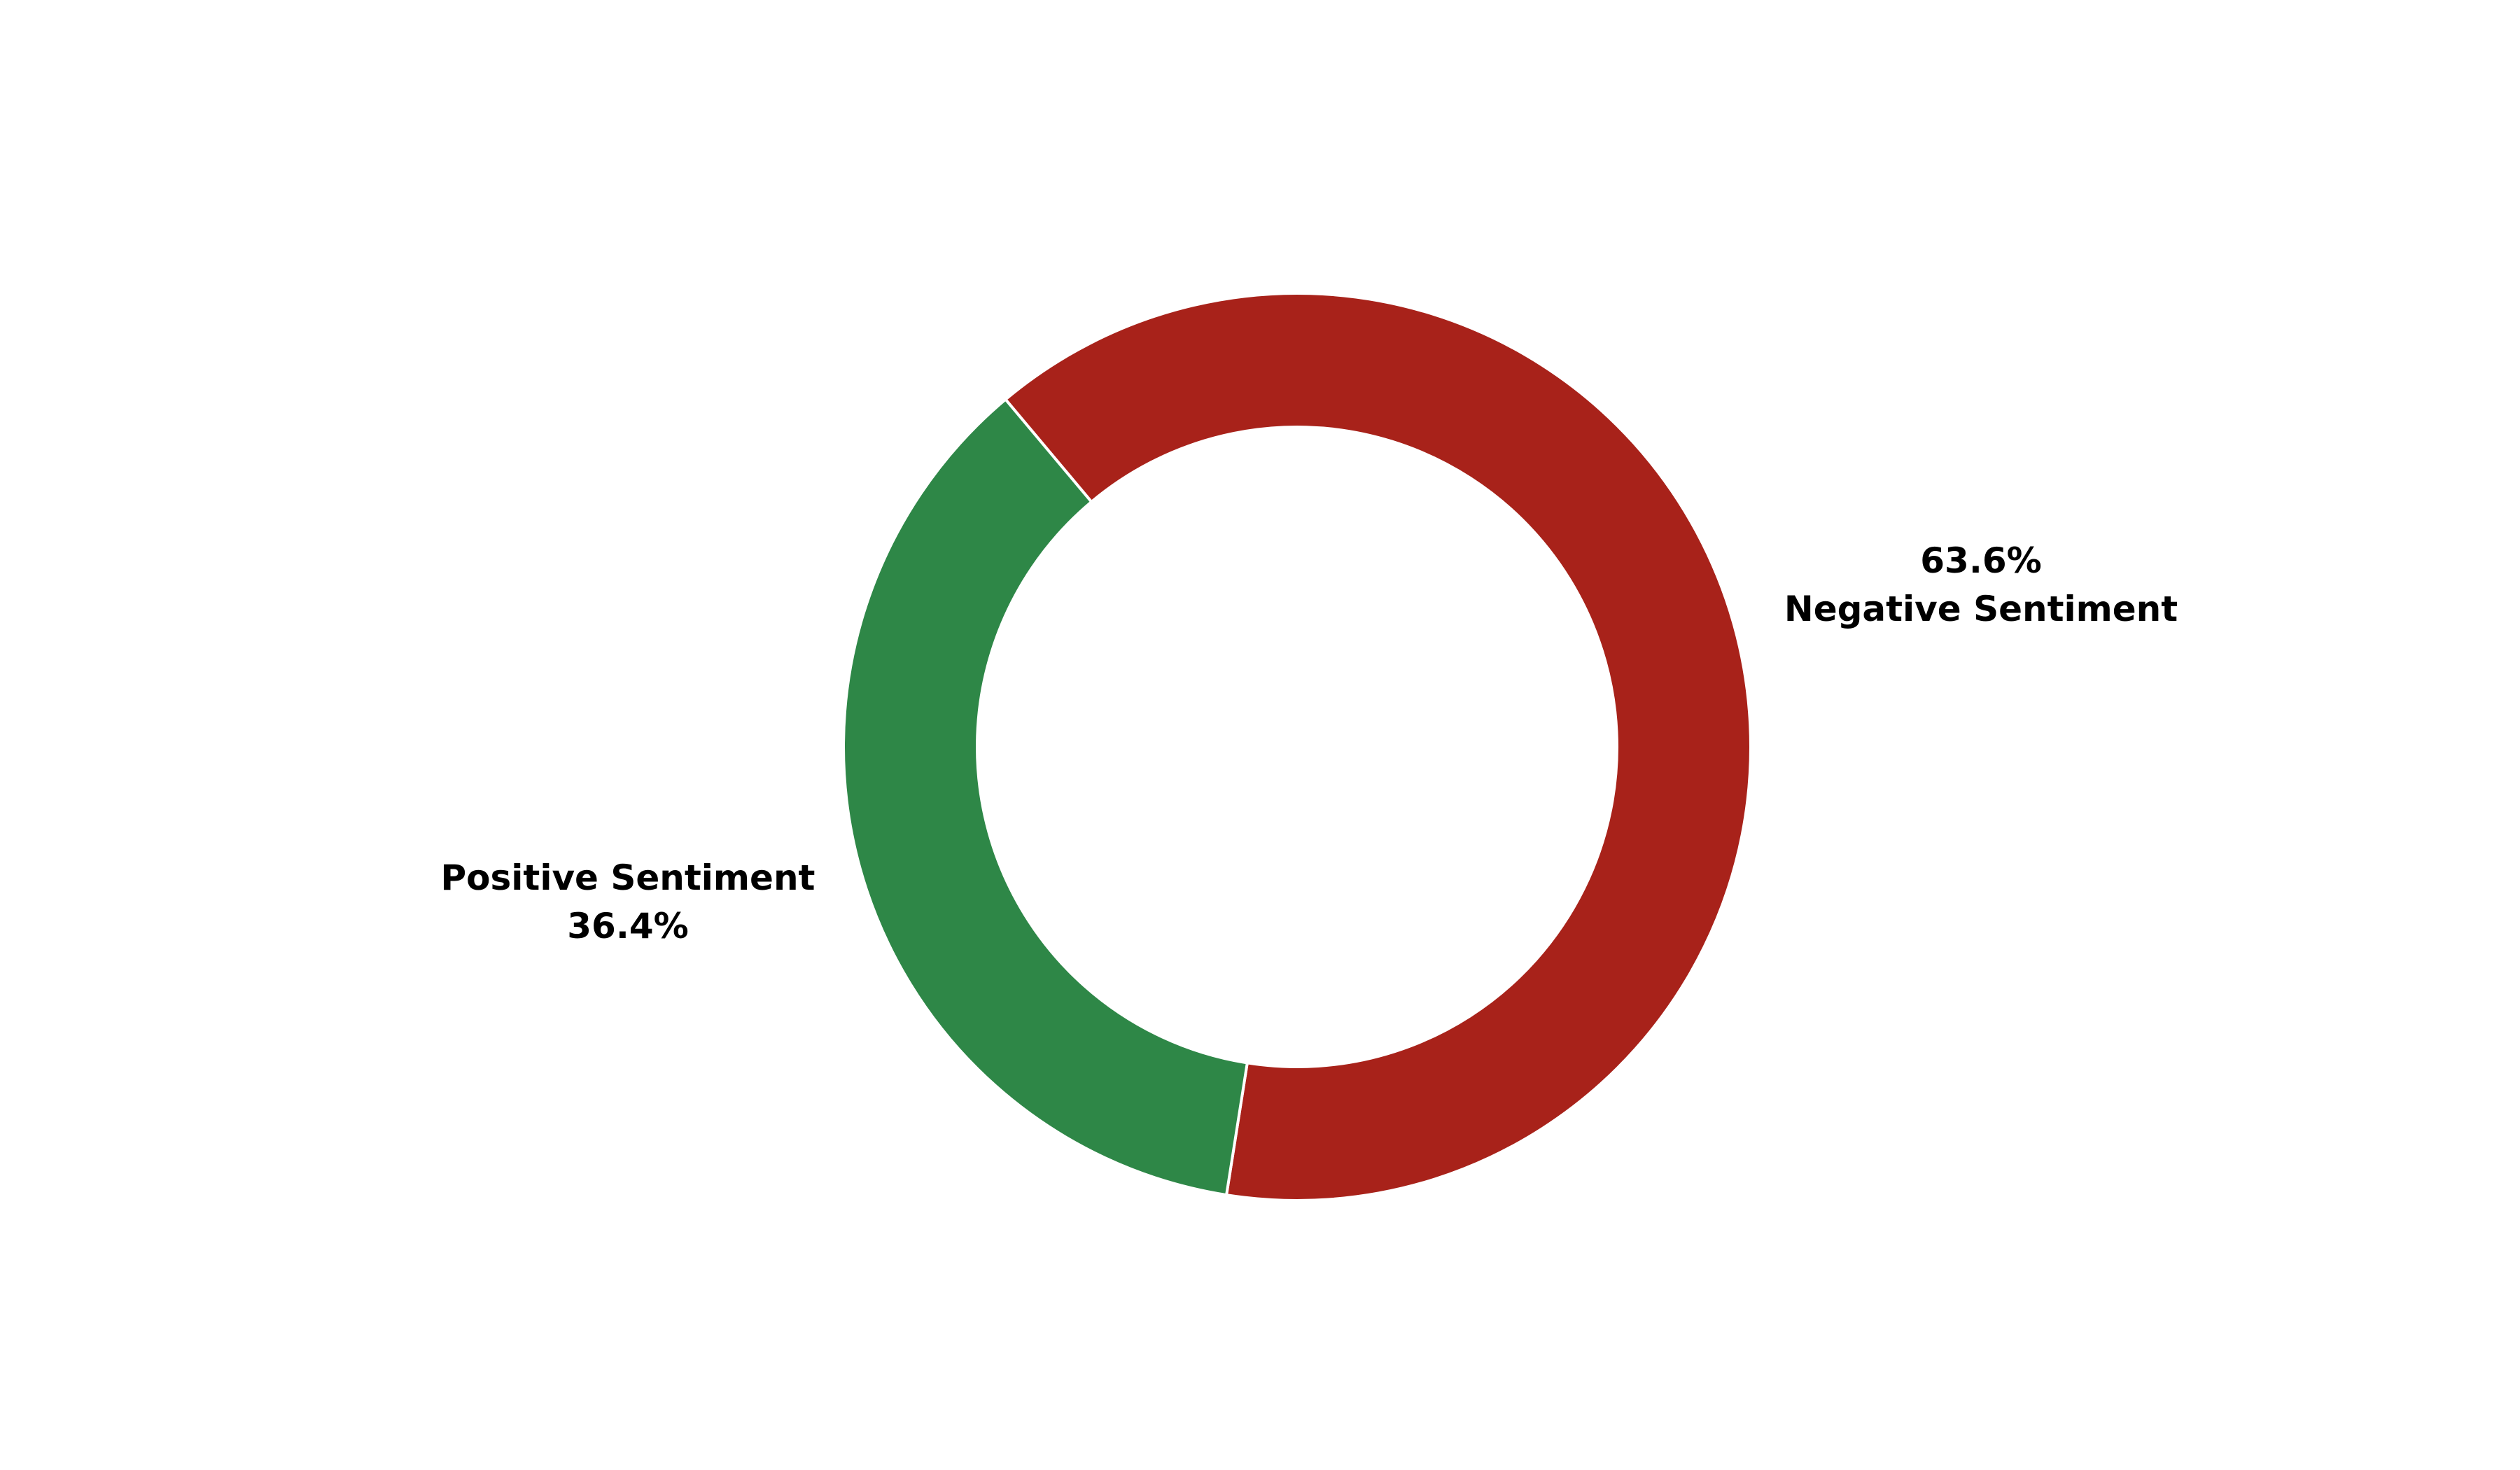  I want to click on negative-percent-label: 63.6%, so click(1981, 560).